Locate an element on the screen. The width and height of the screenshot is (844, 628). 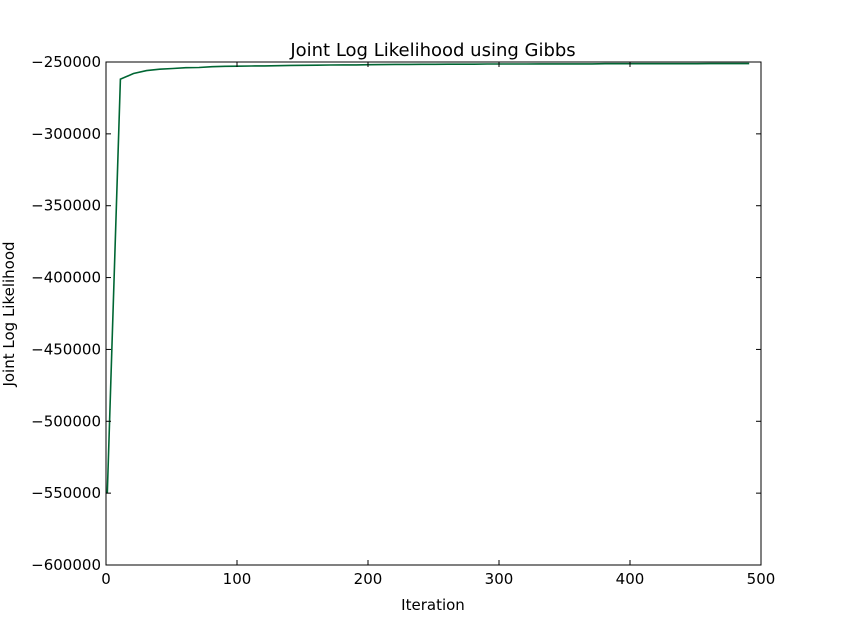
x-tick-label: 500 is located at coordinates (761, 579).